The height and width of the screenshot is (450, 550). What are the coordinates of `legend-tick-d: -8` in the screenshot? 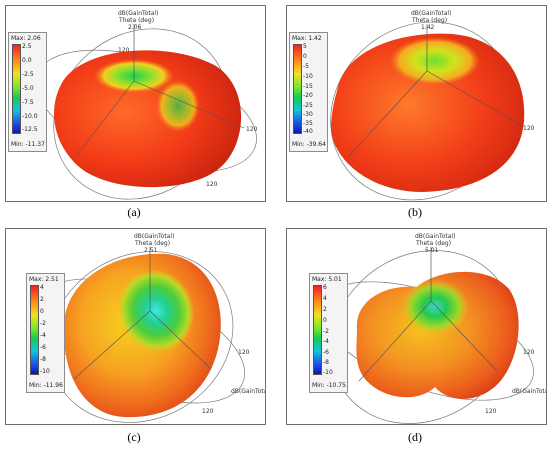 It's located at (326, 362).